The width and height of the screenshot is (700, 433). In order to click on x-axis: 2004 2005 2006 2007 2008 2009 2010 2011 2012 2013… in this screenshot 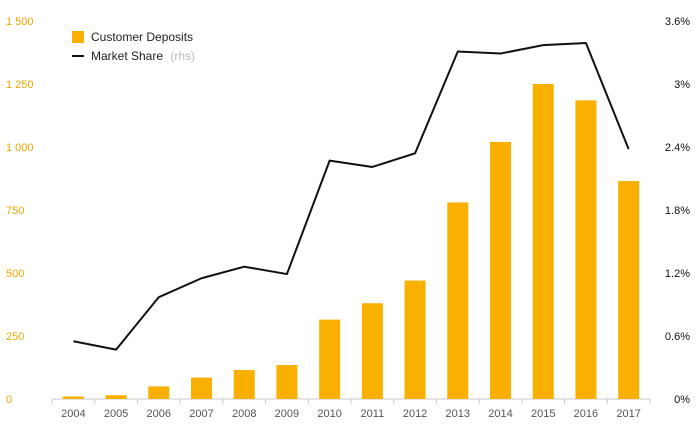, I will do `click(351, 409)`.